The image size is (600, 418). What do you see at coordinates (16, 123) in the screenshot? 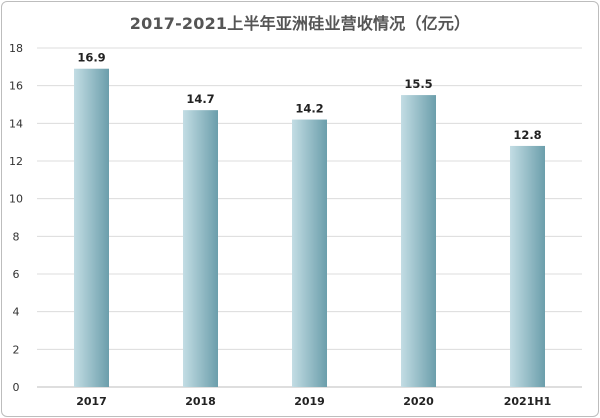
I see `y-tick-label: 14` at bounding box center [16, 123].